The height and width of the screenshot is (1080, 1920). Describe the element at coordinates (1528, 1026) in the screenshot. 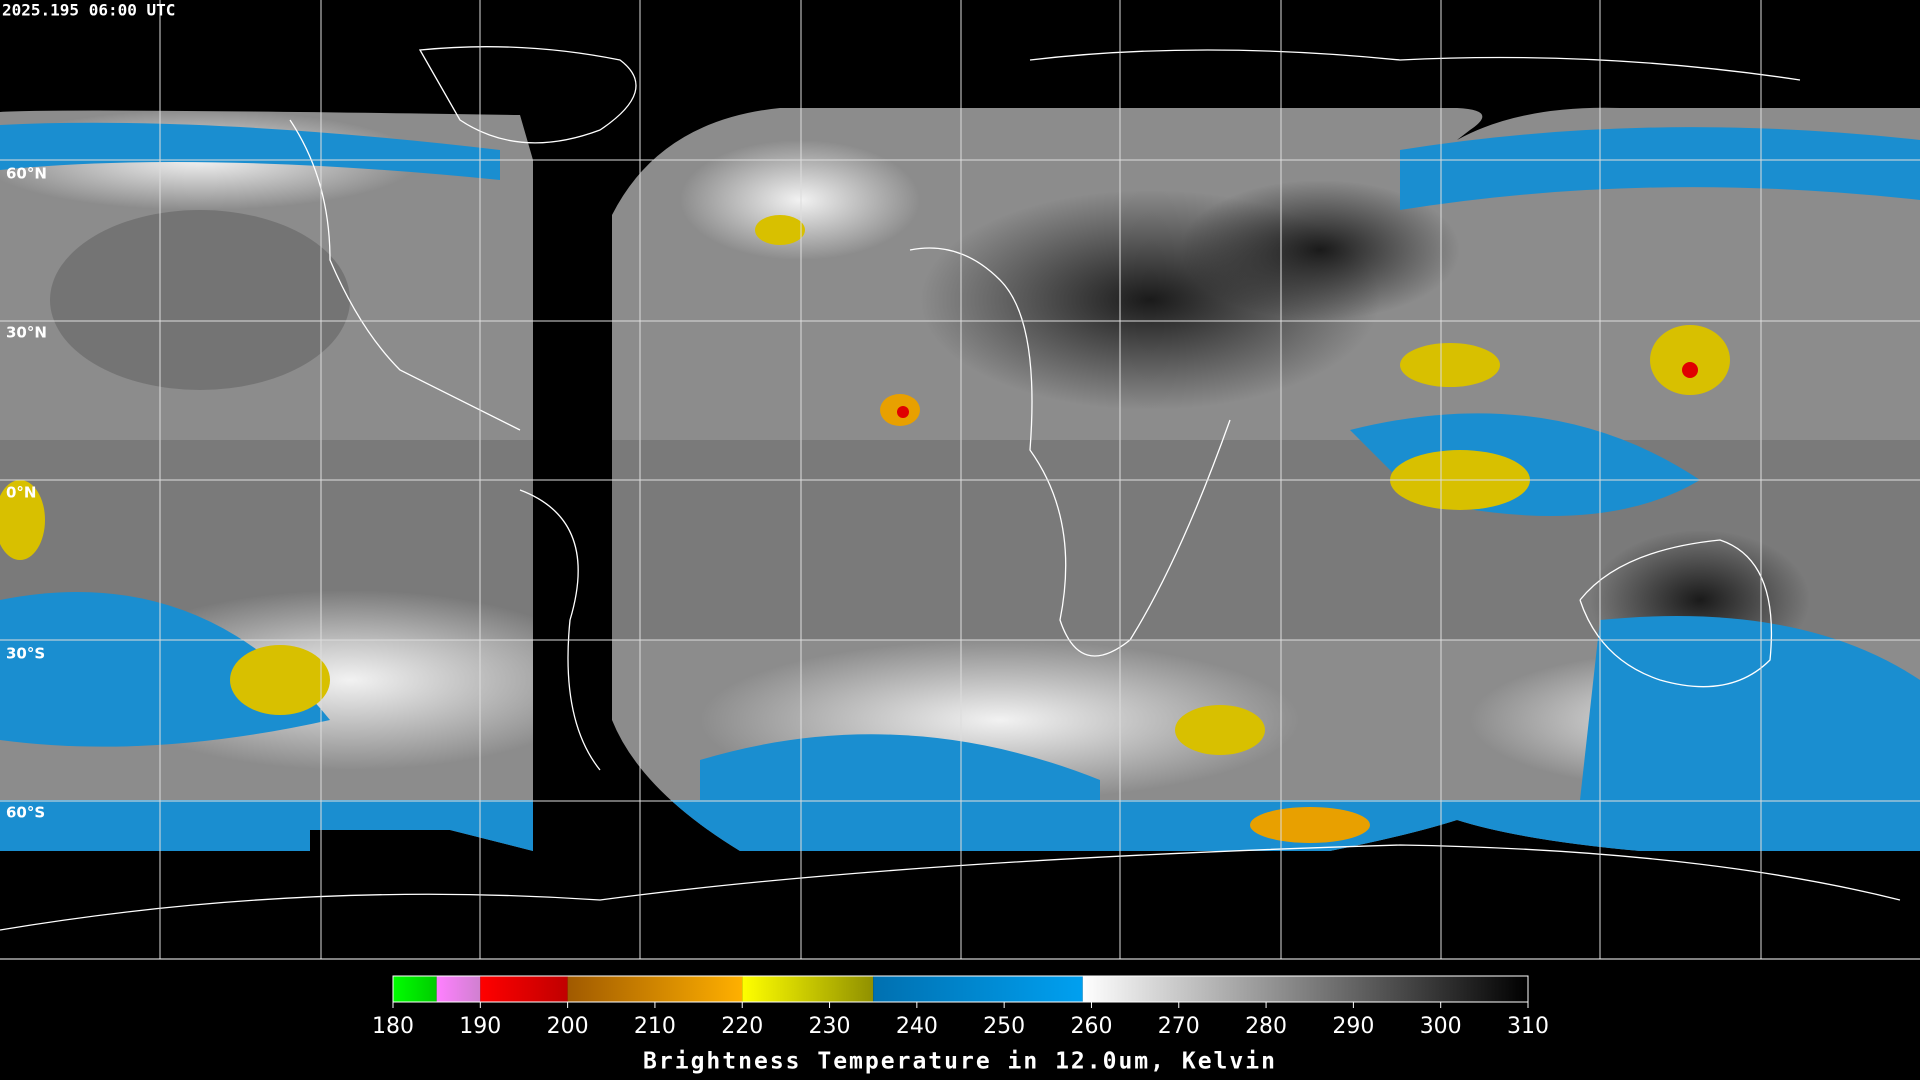

I see `colorbar-tick-label: 310` at that location.